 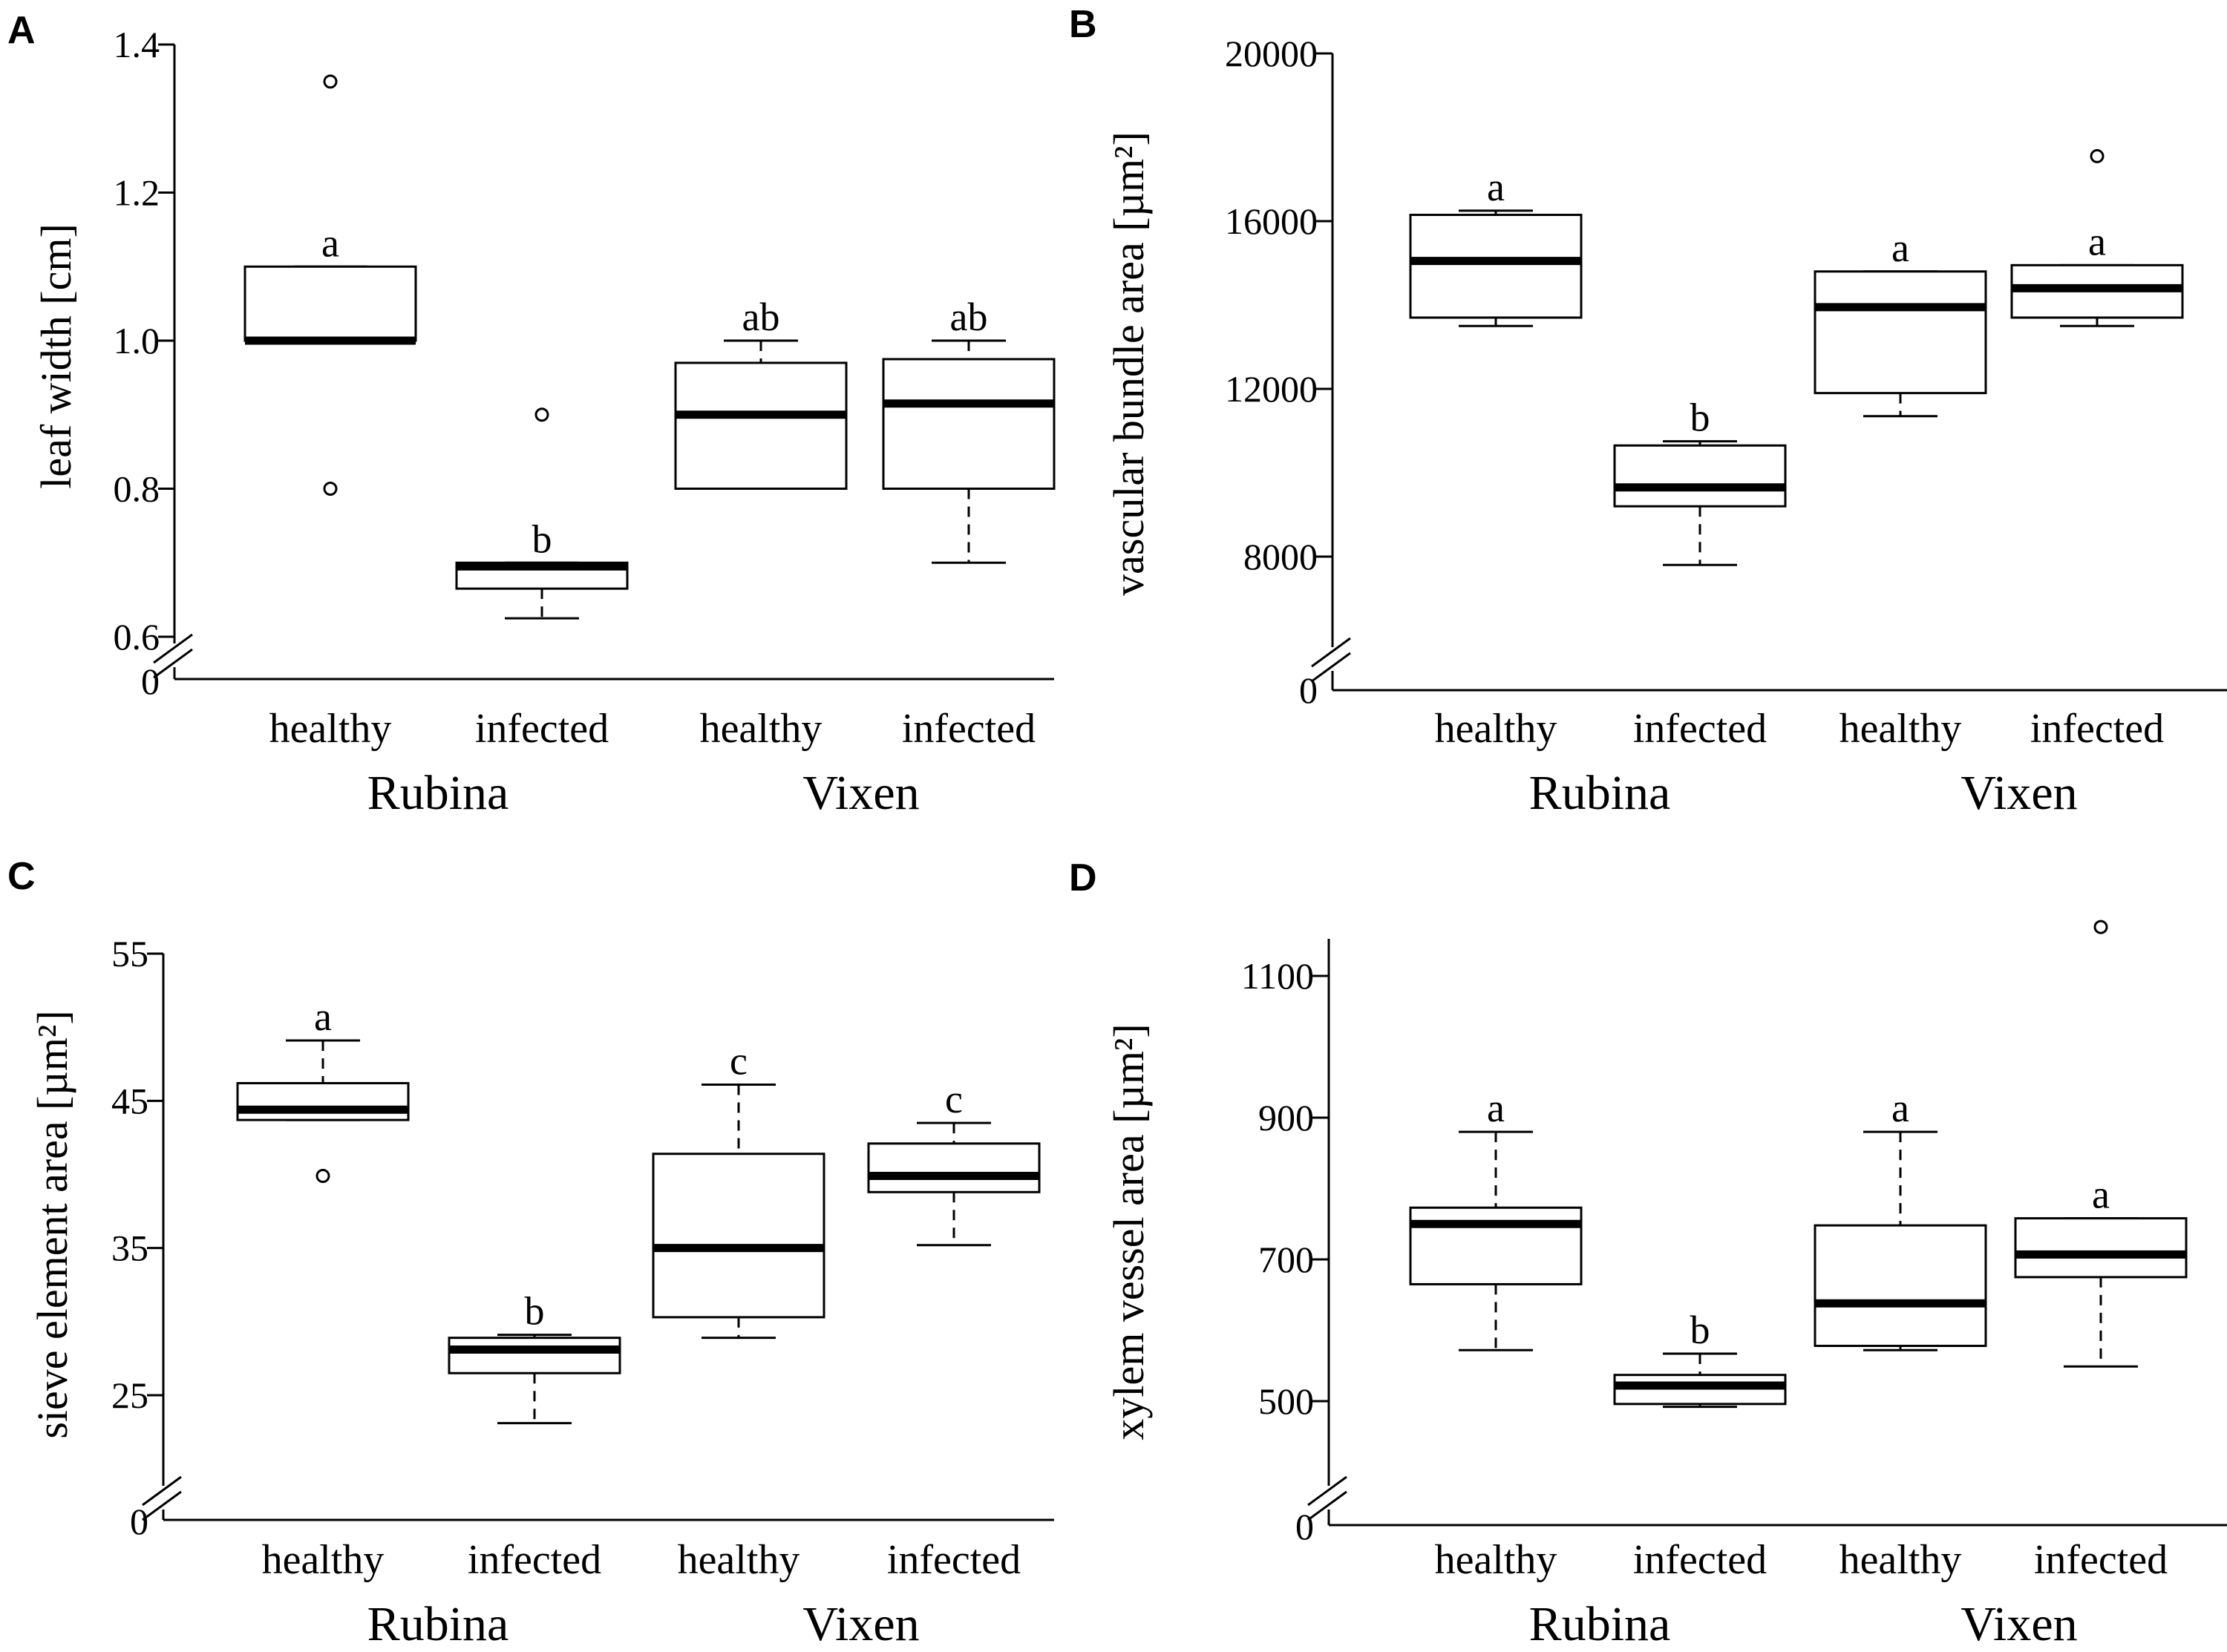 What do you see at coordinates (1083, 877) in the screenshot?
I see `panel-letter: D` at bounding box center [1083, 877].